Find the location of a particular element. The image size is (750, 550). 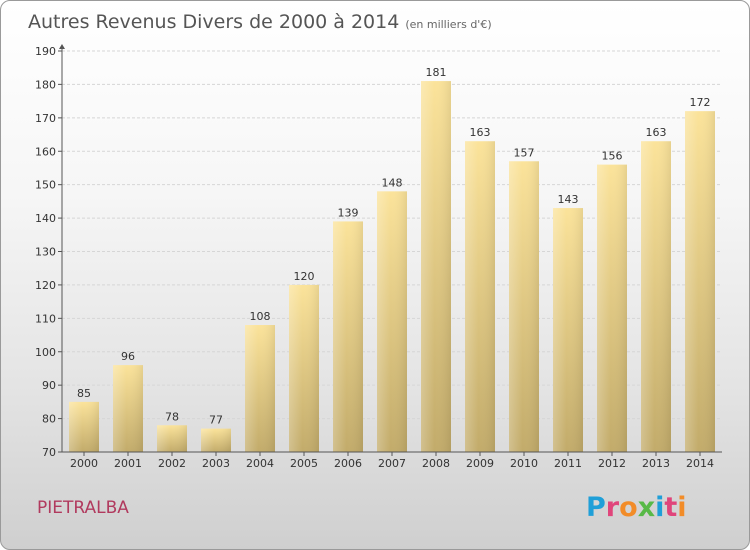

logo-letter: P is located at coordinates (596, 507).